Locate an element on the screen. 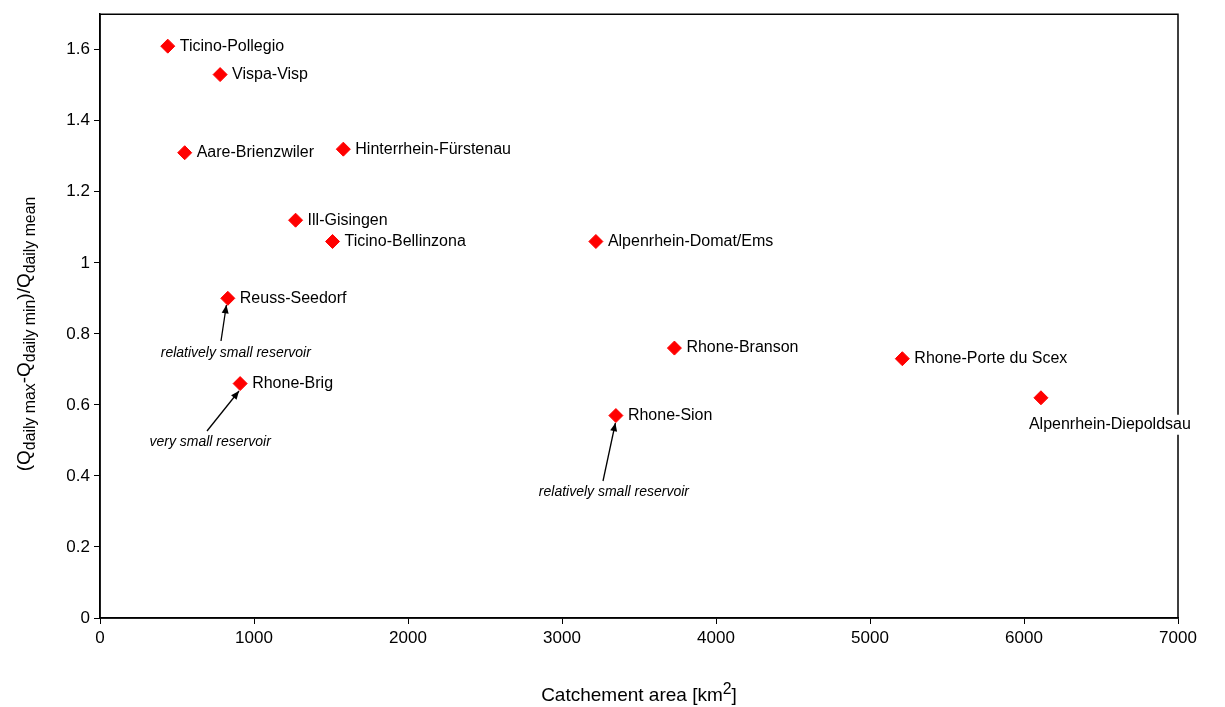  y-tick-label: 1.6 is located at coordinates (78, 49).